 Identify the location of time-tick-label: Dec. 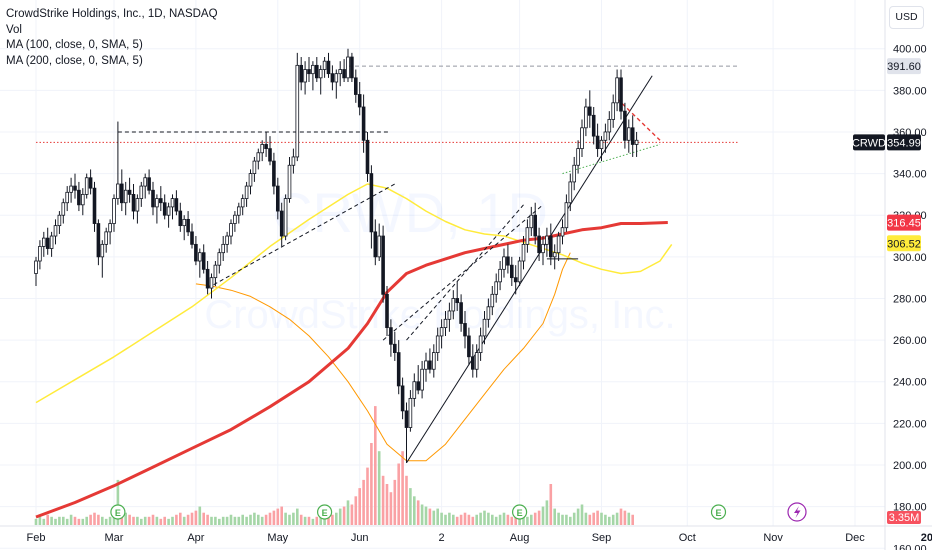
(855, 538).